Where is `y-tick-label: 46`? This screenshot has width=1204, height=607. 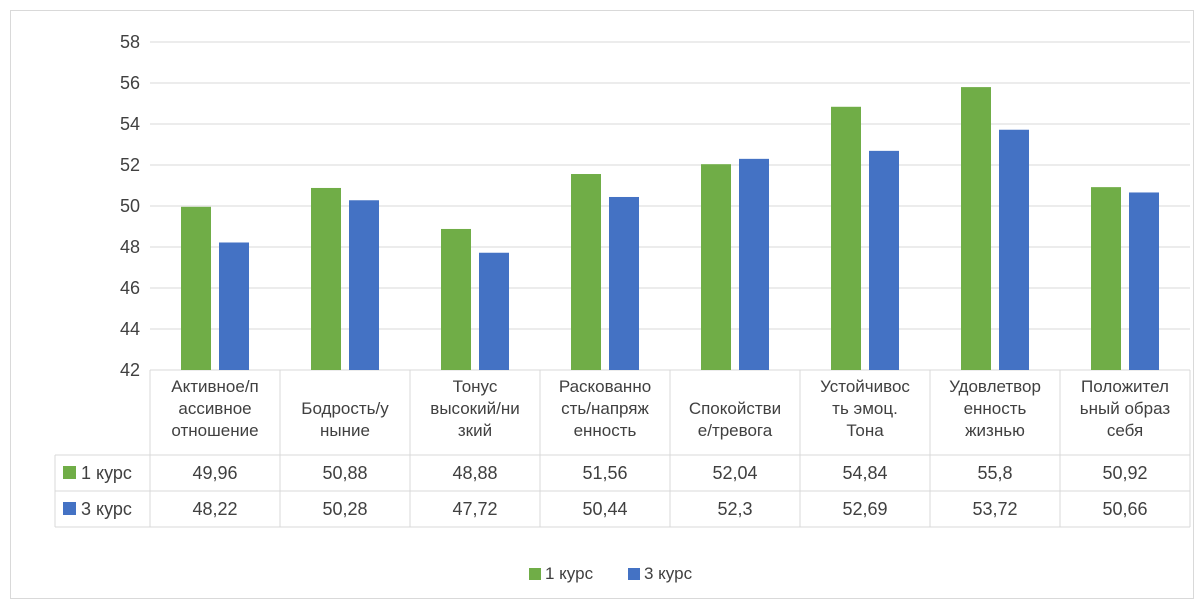
y-tick-label: 46 is located at coordinates (130, 288).